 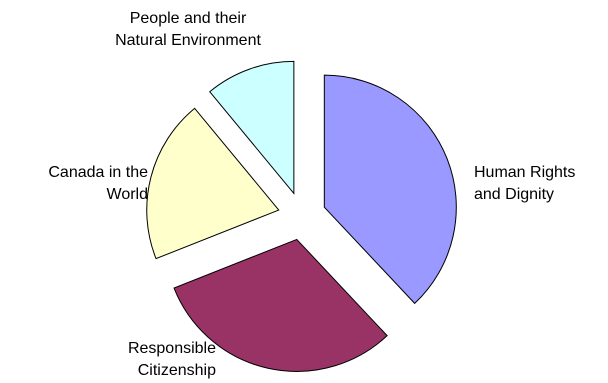 What do you see at coordinates (146, 360) in the screenshot?
I see `label-responsible-citizenship: Responsible Citizenship` at bounding box center [146, 360].